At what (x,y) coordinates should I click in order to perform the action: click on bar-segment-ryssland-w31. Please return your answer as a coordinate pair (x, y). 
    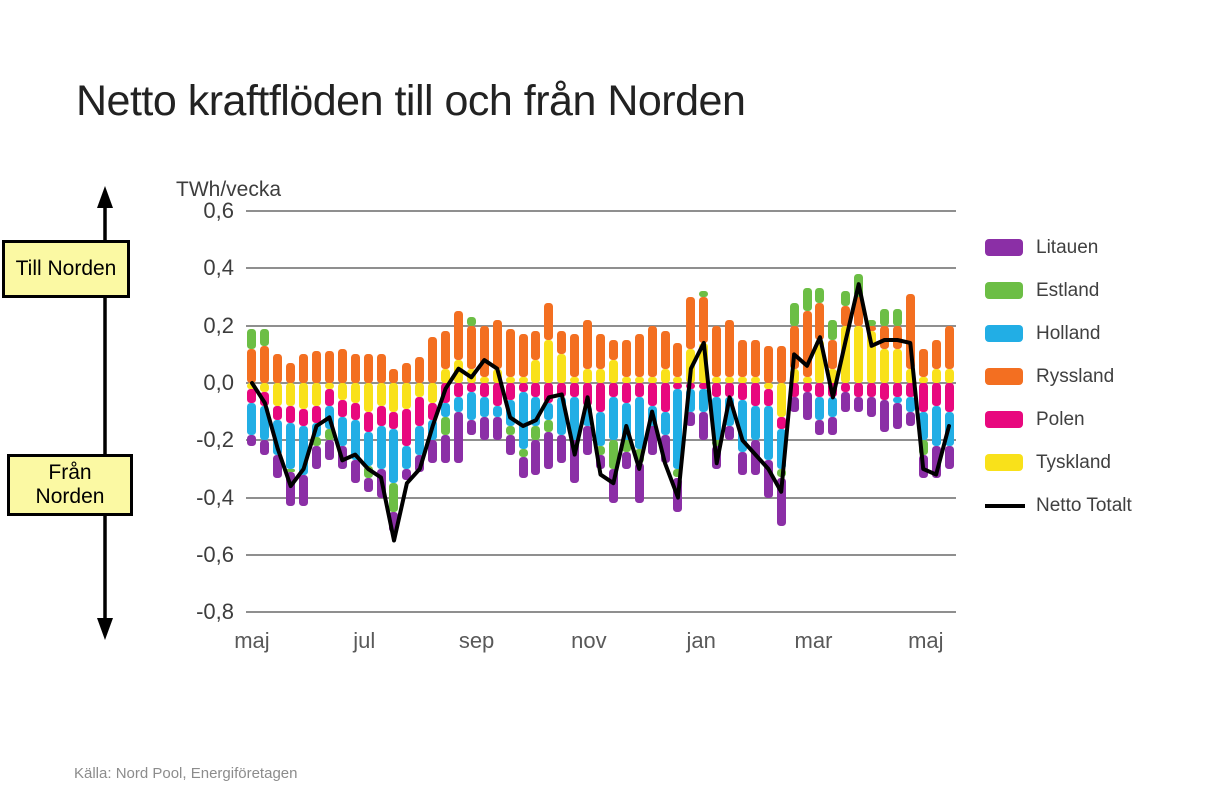
    Looking at the image, I should click on (639, 356).